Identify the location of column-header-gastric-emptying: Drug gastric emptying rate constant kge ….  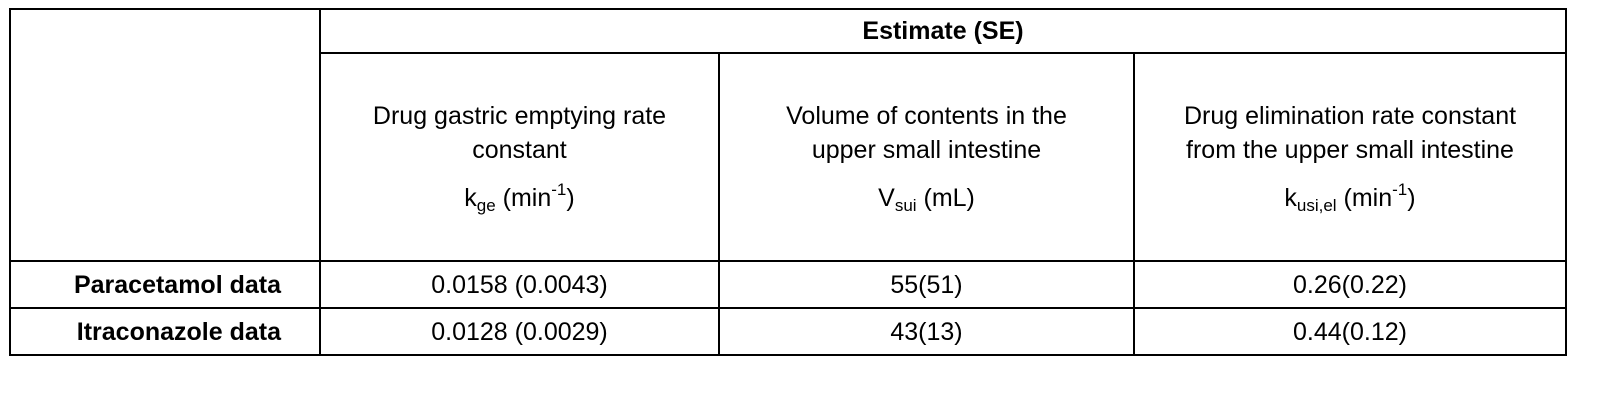
(519, 157).